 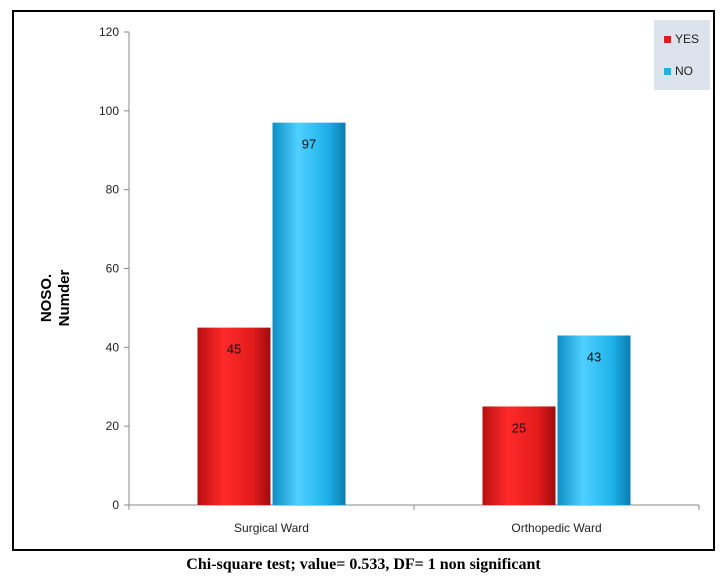 What do you see at coordinates (309, 144) in the screenshot?
I see `data-label: 97` at bounding box center [309, 144].